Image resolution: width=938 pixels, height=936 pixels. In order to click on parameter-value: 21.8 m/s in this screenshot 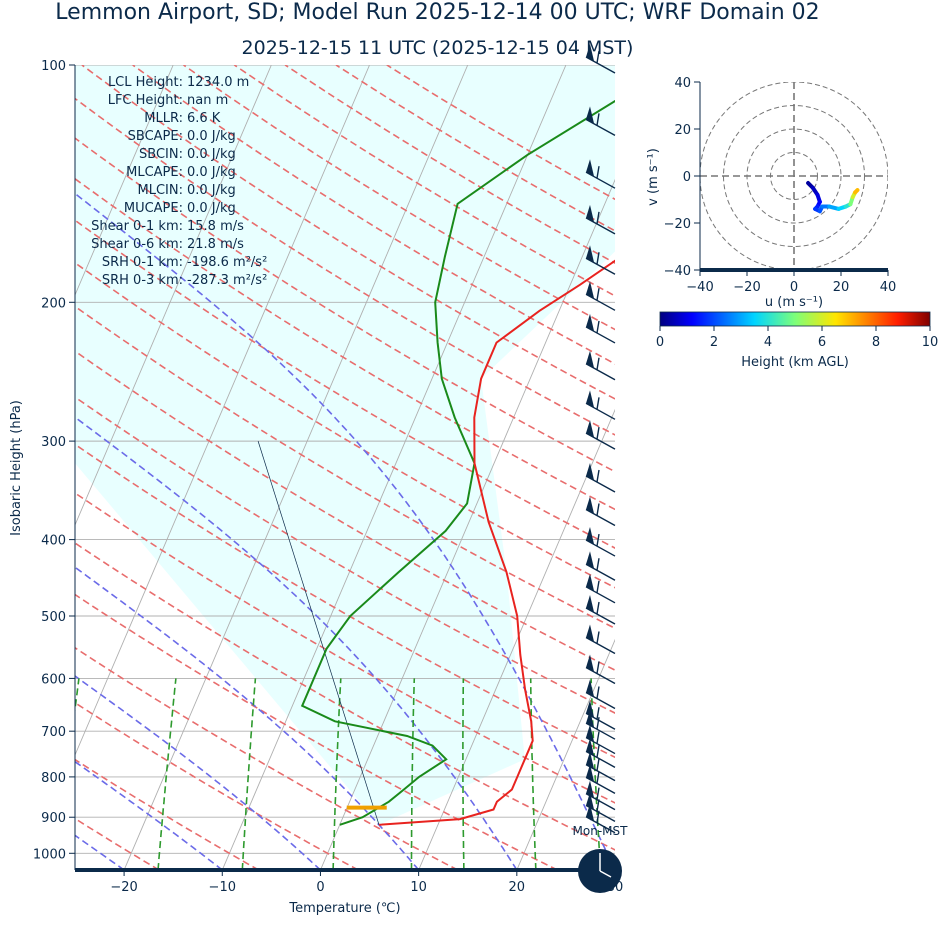, I will do `click(215, 244)`.